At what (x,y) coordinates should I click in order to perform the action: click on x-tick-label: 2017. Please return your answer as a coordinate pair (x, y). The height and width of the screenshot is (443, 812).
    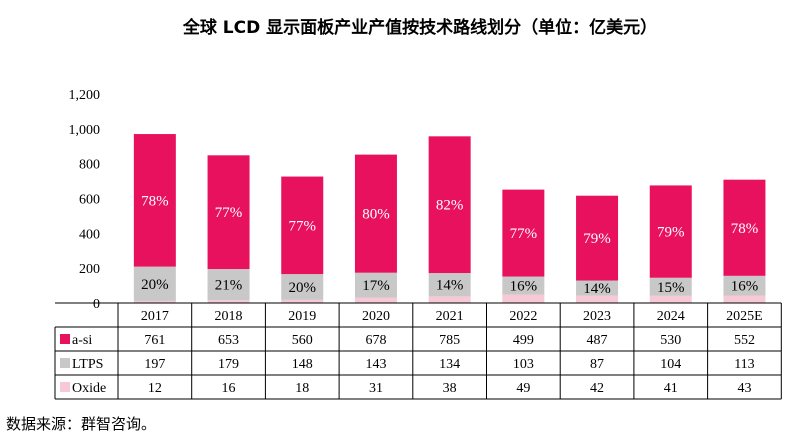
    Looking at the image, I should click on (155, 316).